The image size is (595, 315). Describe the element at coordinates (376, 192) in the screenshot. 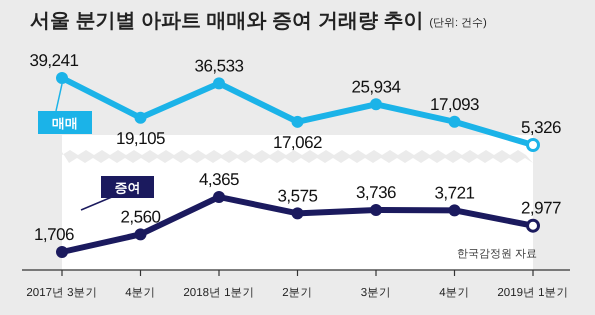

I see `data-label: 3,736` at that location.